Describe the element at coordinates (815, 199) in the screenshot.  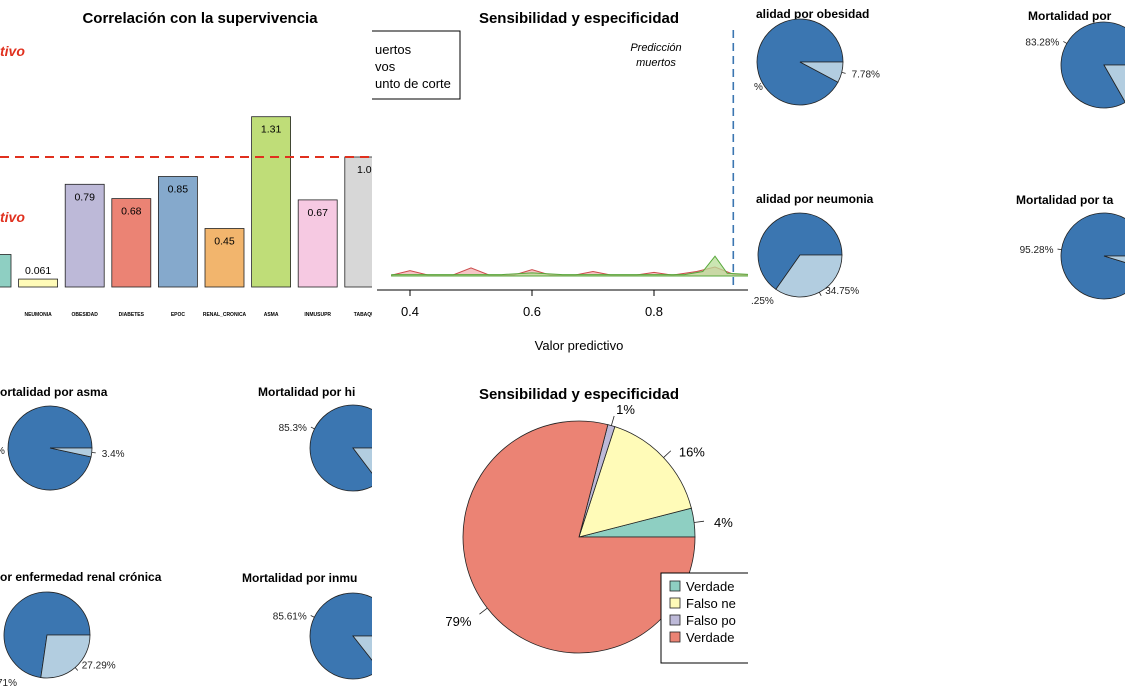
I see `pie-title: alidad por neumonia` at that location.